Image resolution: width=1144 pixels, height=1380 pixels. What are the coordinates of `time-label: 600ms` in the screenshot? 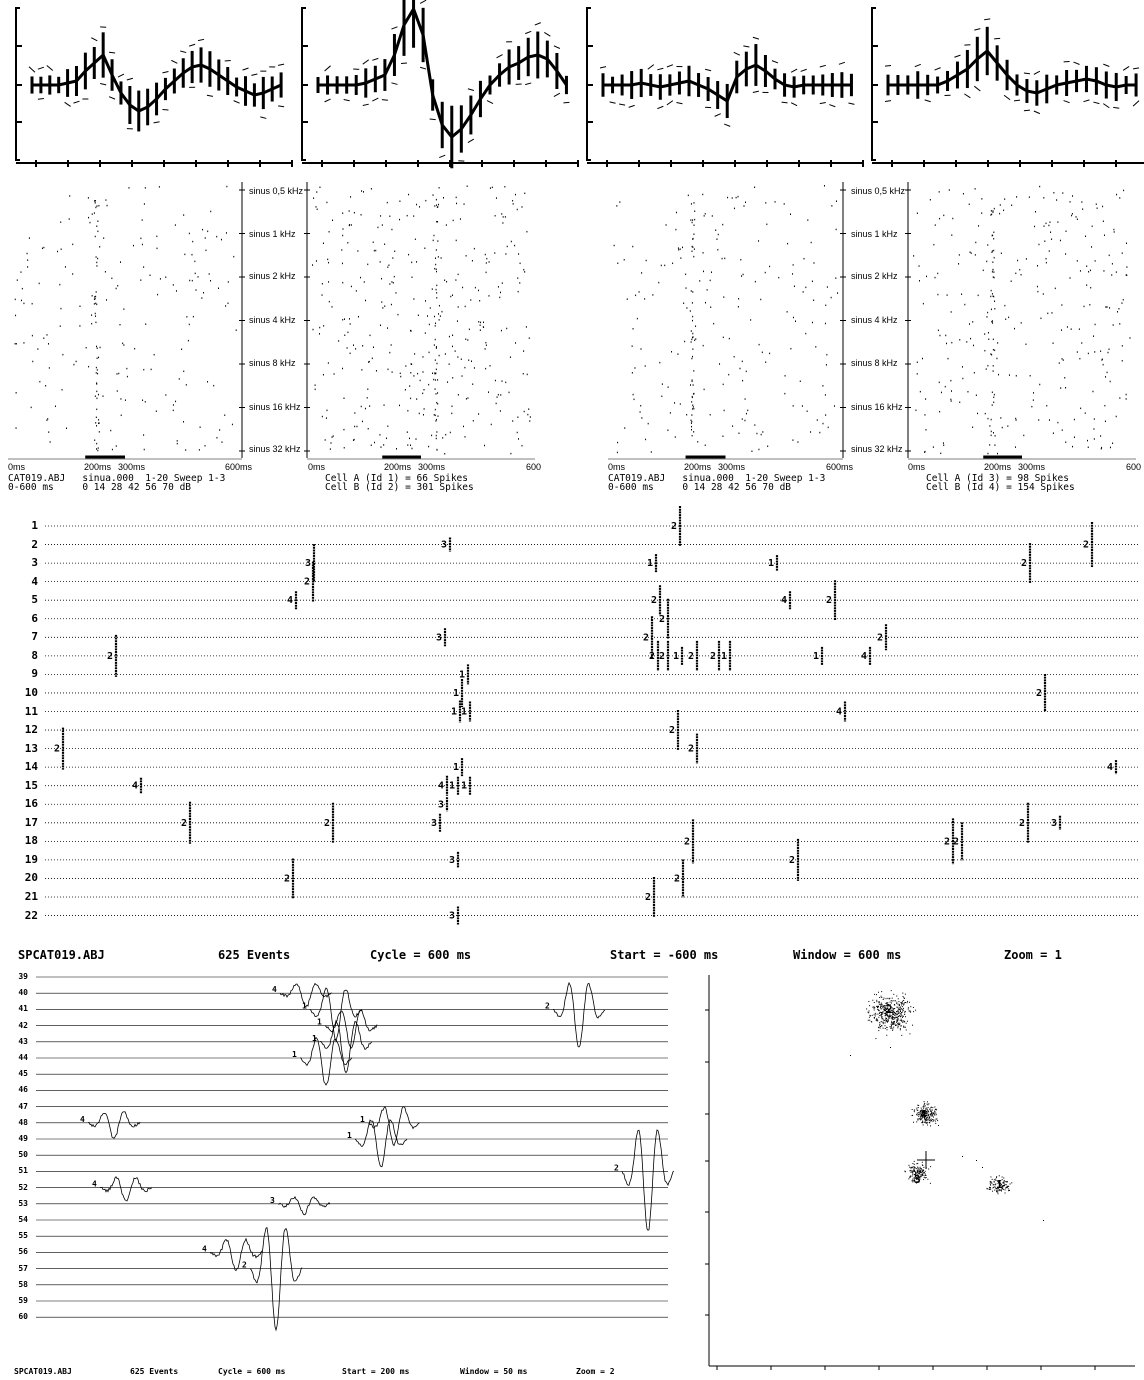 It's located at (839, 467).